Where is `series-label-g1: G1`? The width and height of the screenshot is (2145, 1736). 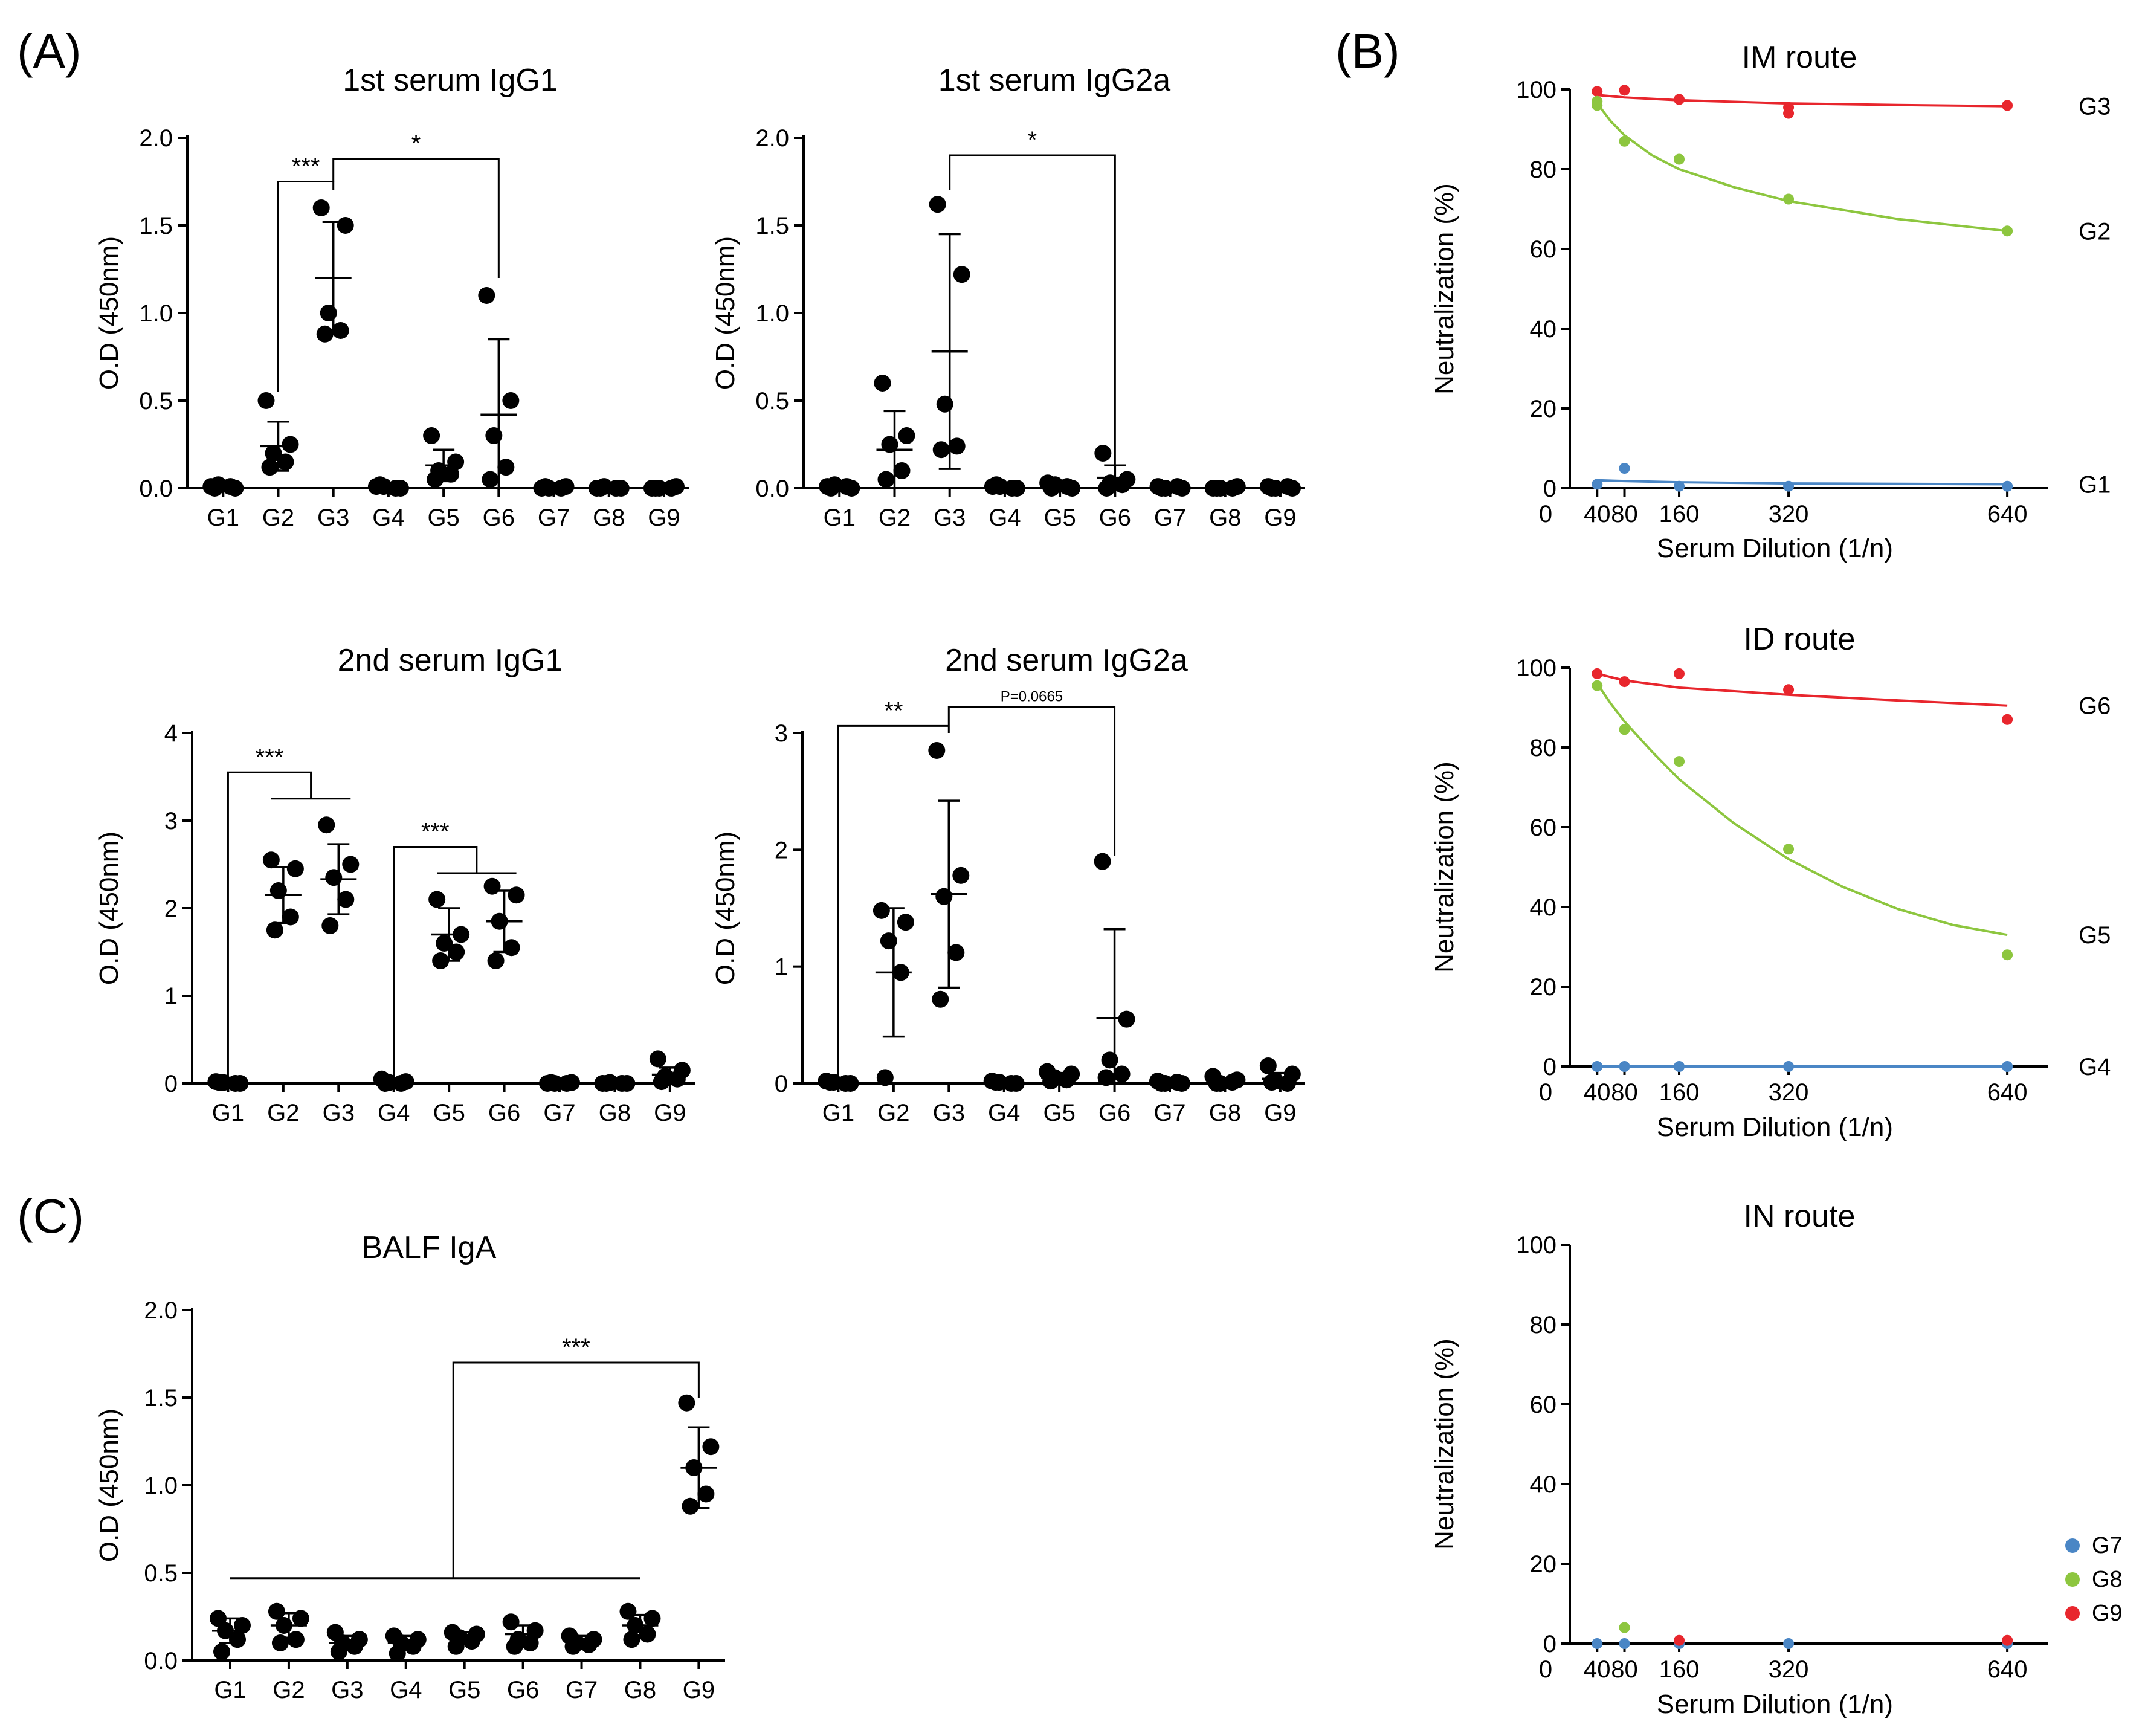
series-label-g1: G1 is located at coordinates (2095, 484).